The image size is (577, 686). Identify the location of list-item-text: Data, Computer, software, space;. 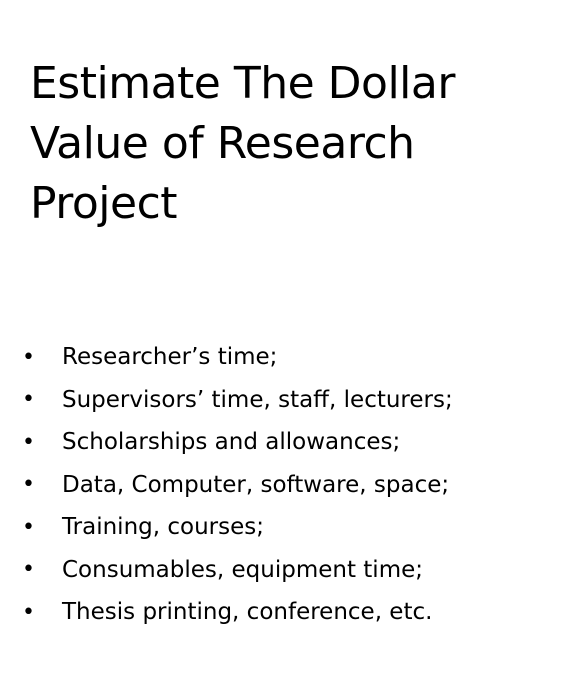
(256, 484).